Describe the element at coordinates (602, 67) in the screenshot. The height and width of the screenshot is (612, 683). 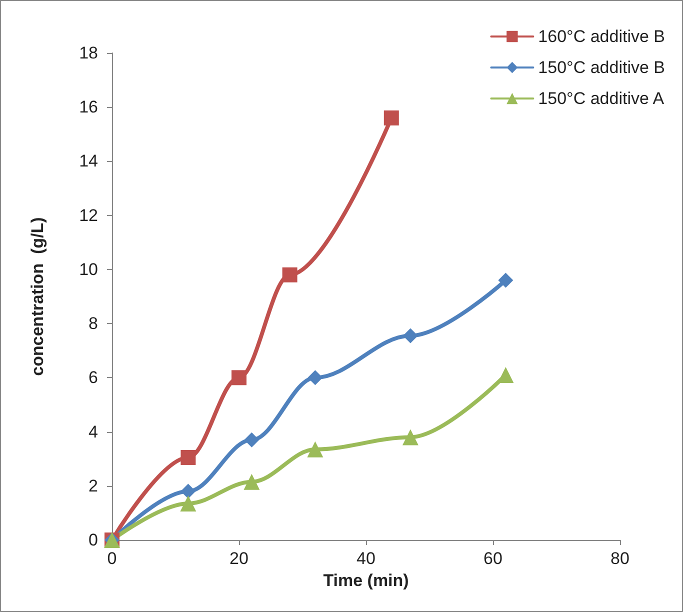
I see `legend-label: 150°C additive B` at that location.